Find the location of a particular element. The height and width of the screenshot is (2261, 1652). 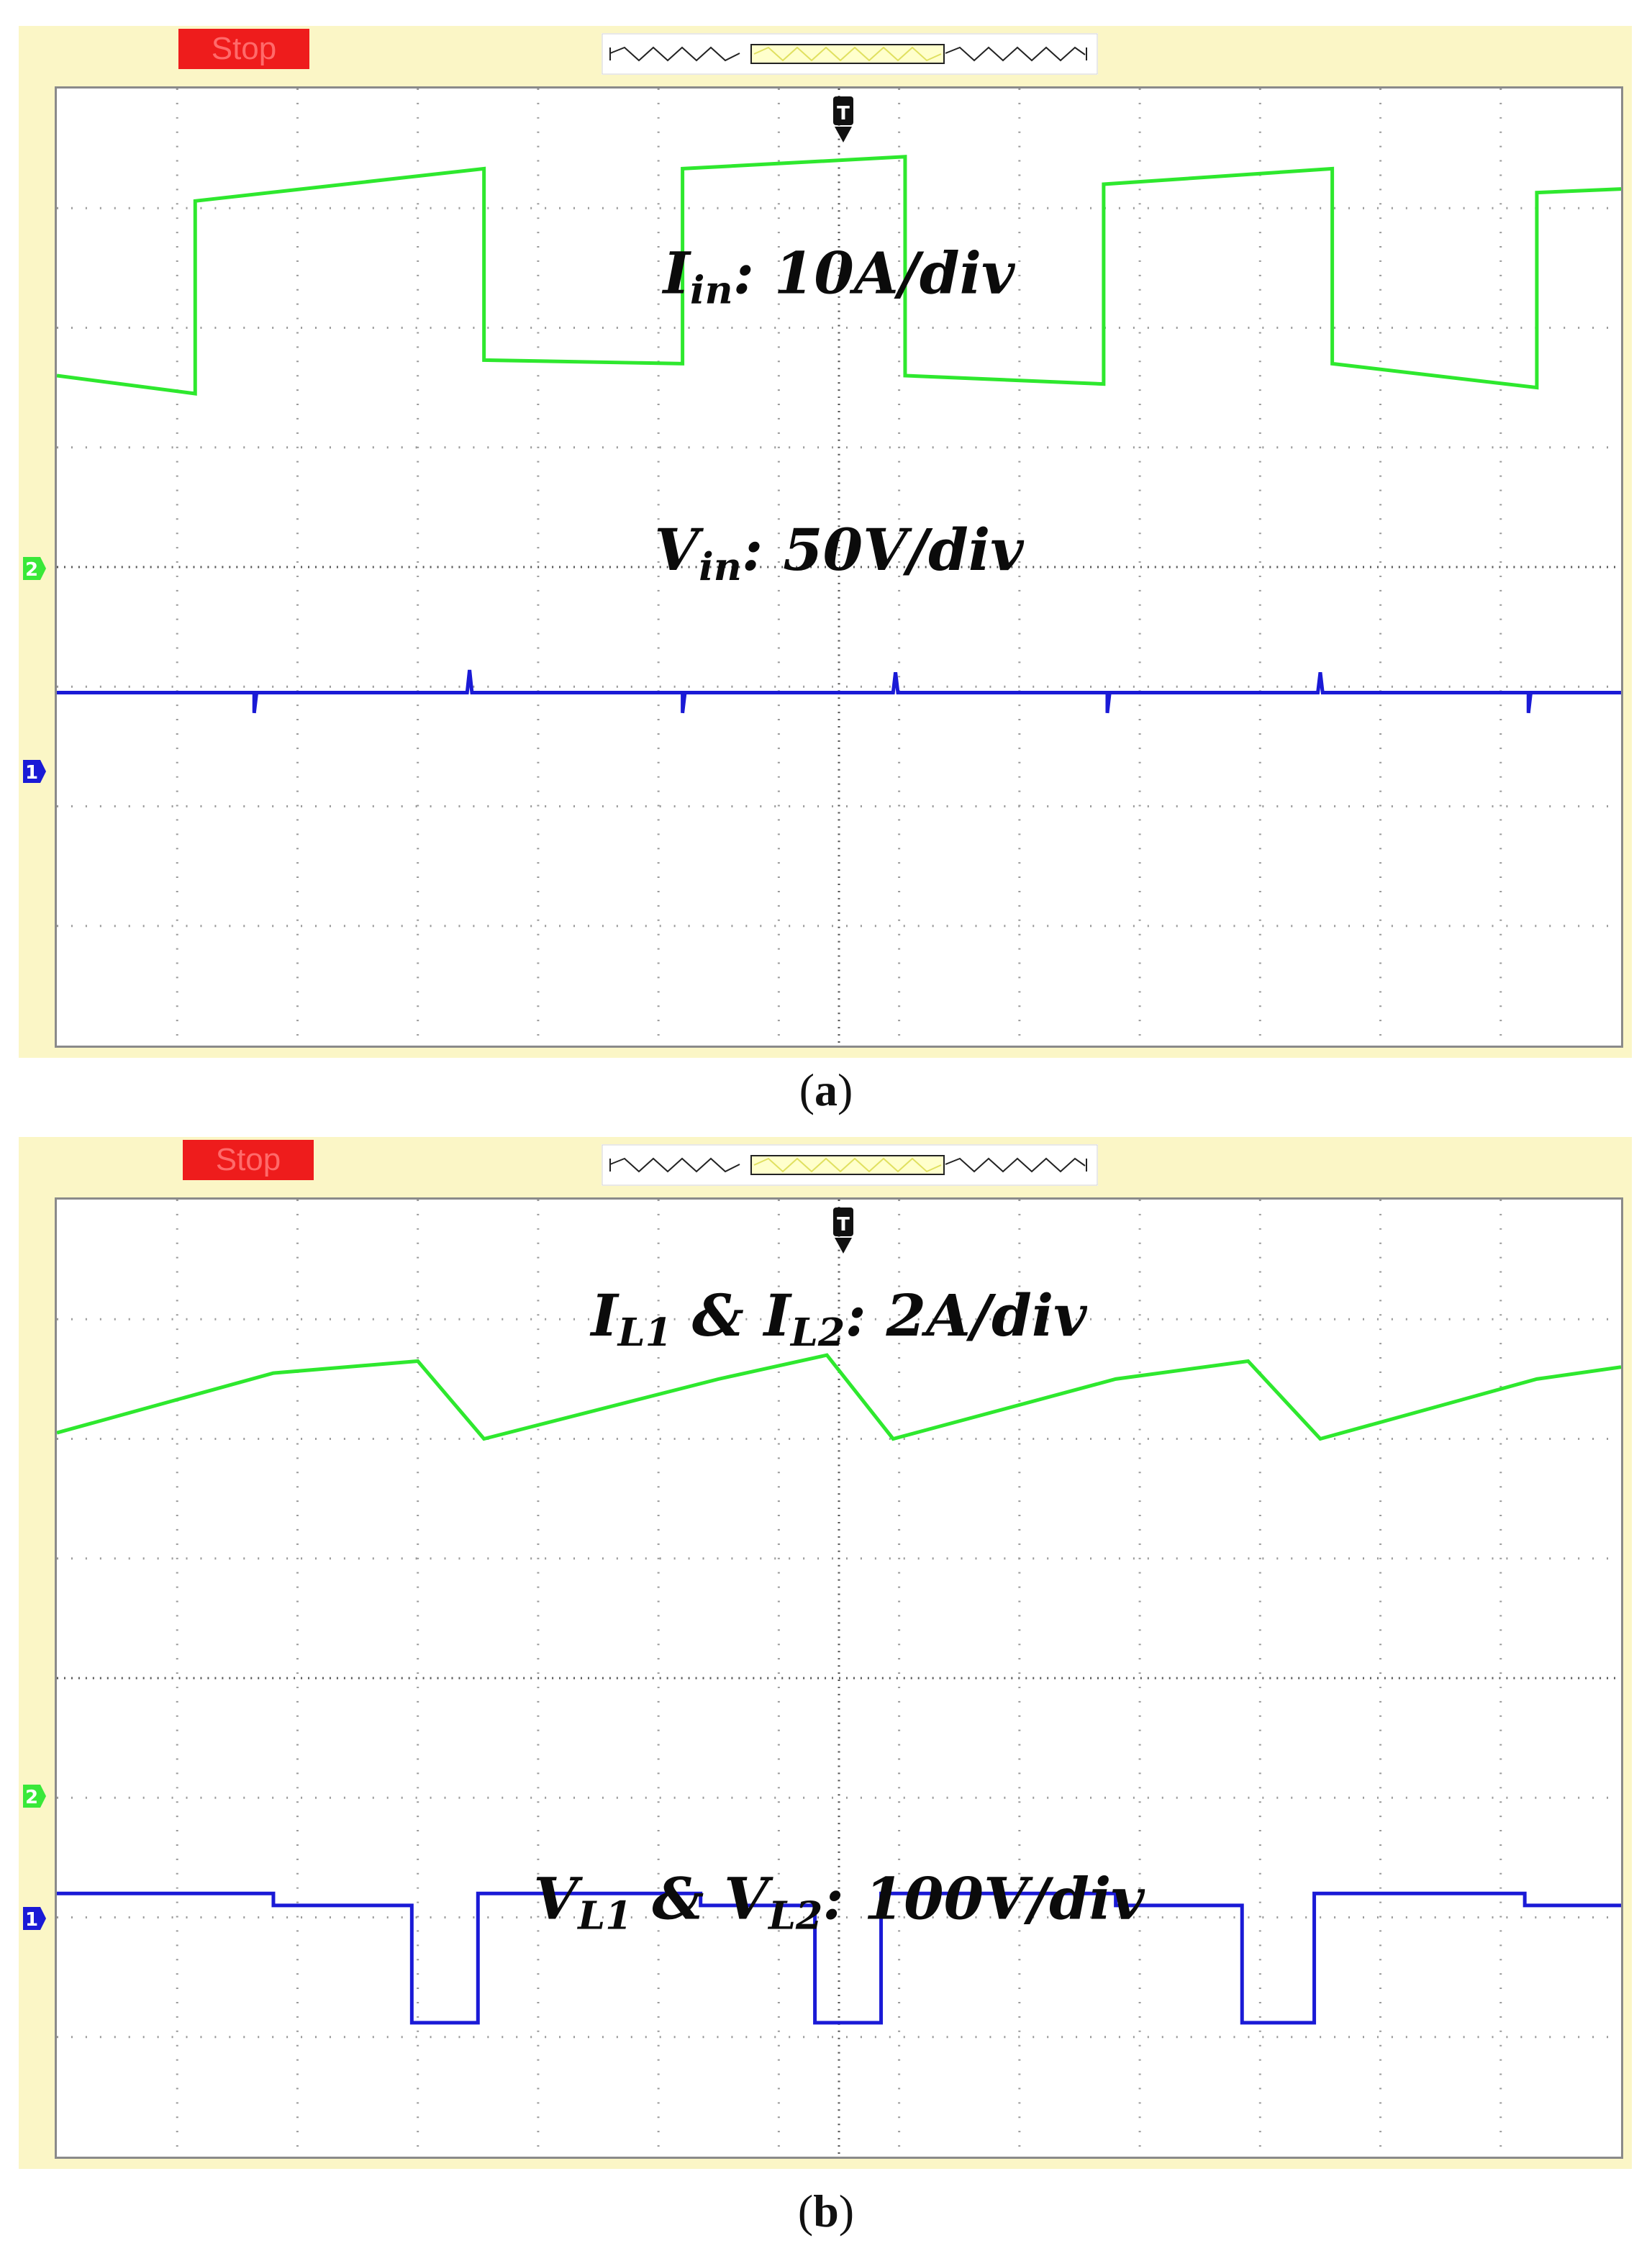

subfigure-label-a: (a) is located at coordinates (826, 1089).